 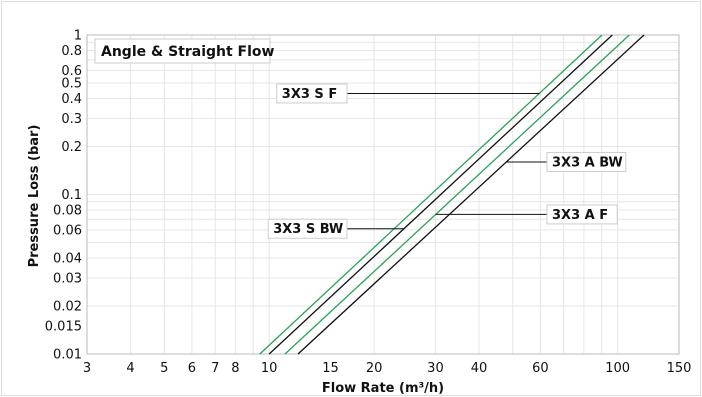 I want to click on x-tick-label: 10, so click(x=269, y=368).